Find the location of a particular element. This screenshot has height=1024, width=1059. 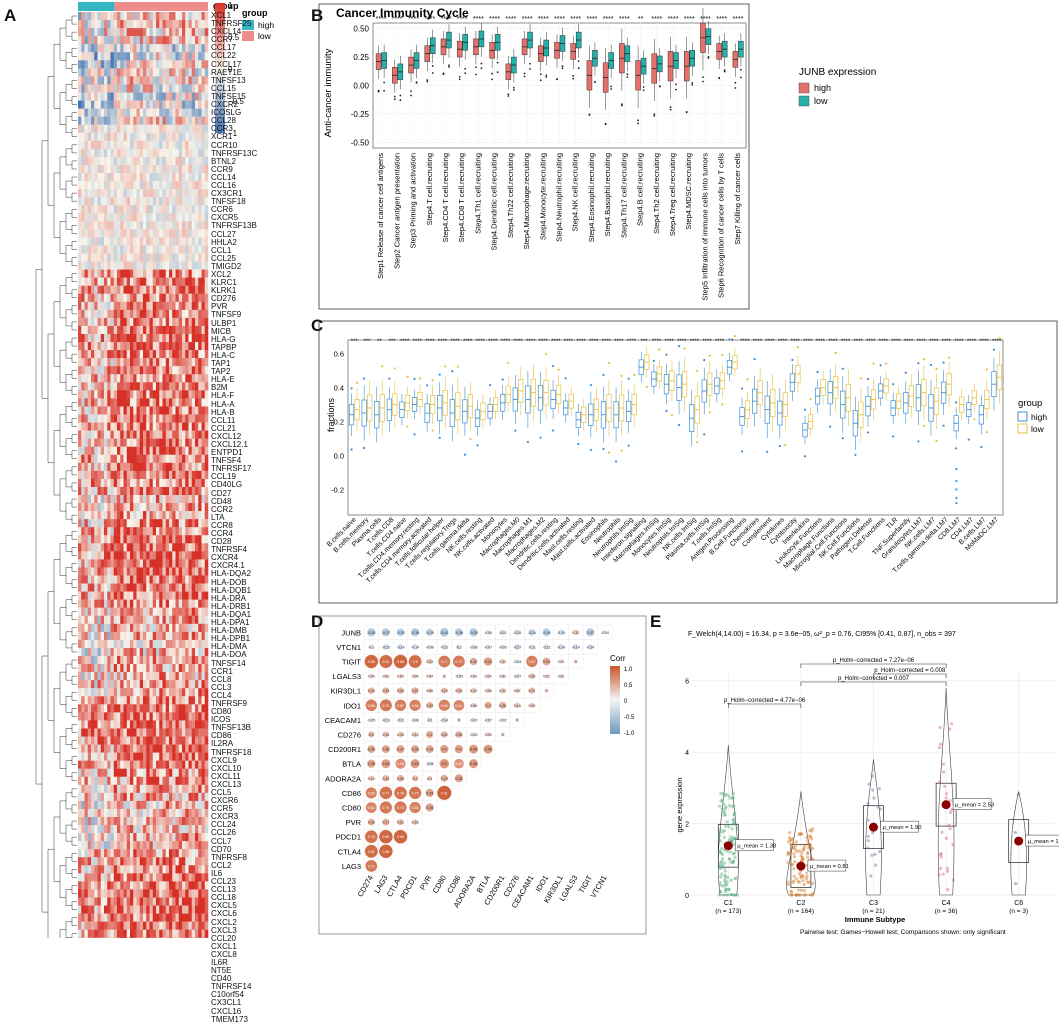

dendrogram-branch is located at coordinates (57, 334).